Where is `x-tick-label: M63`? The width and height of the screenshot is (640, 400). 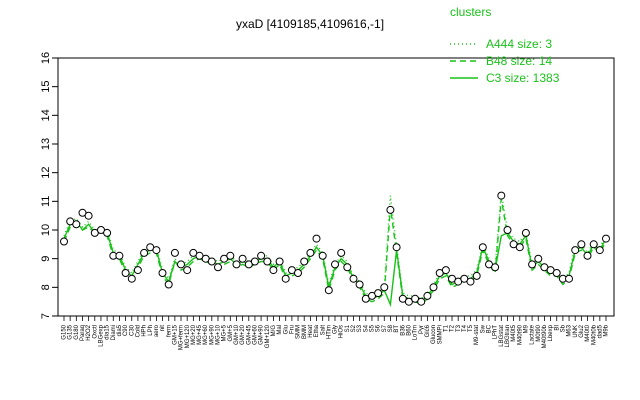 x-tick-label: M63 is located at coordinates (570, 330).